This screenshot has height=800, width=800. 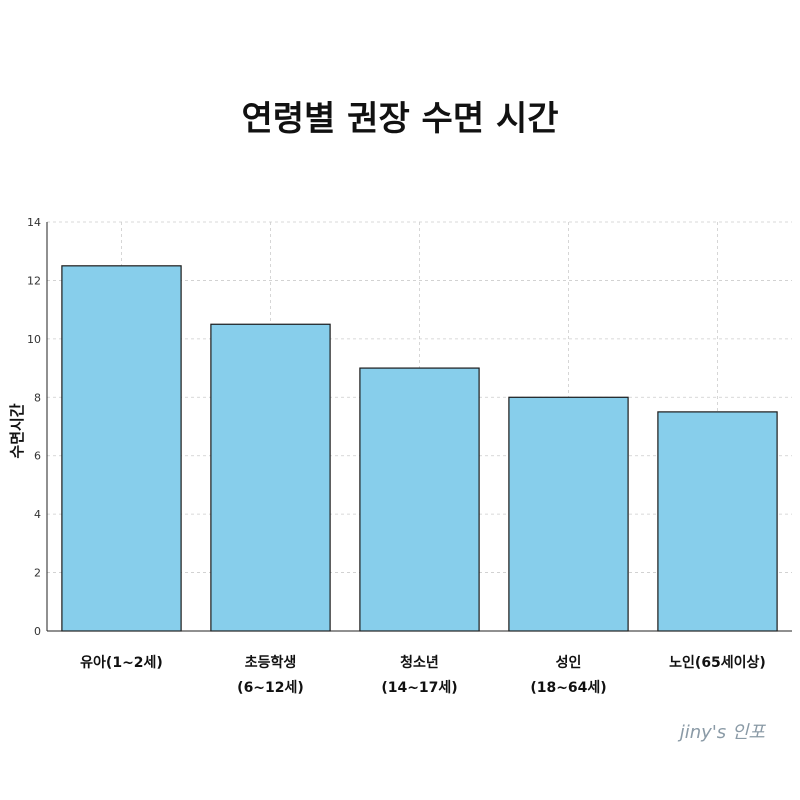 What do you see at coordinates (419, 663) in the screenshot?
I see `x-tick-label-line: 청소년` at bounding box center [419, 663].